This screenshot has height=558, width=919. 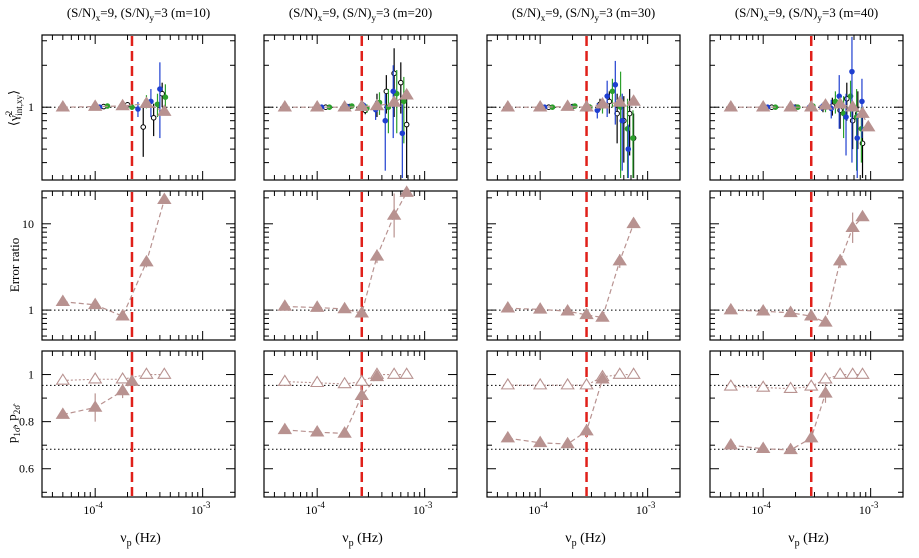 I want to click on x-tick-label-exponent: -4, so click(x=99, y=505).